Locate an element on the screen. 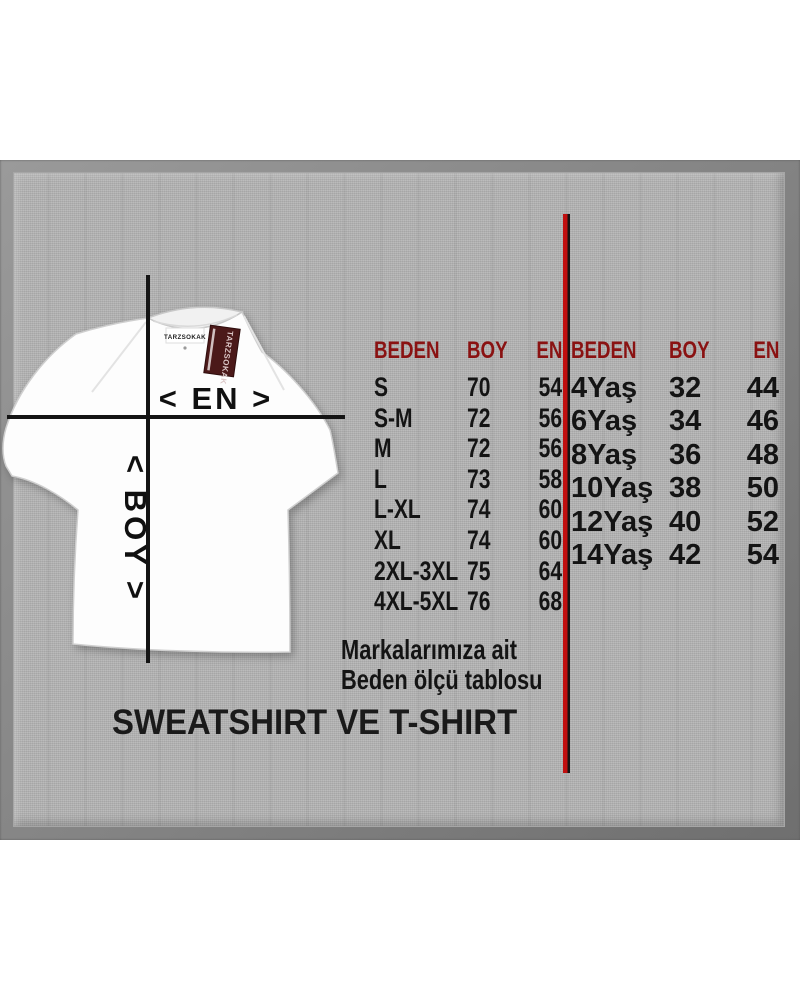  size-cell: S is located at coordinates (381, 387).